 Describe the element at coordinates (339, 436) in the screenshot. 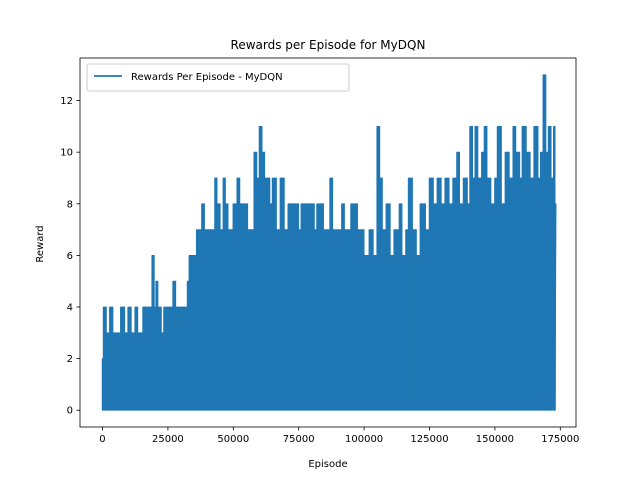

I see `x-axis: 0 25000 50000 75000 100000 125000 150000 175000` at that location.